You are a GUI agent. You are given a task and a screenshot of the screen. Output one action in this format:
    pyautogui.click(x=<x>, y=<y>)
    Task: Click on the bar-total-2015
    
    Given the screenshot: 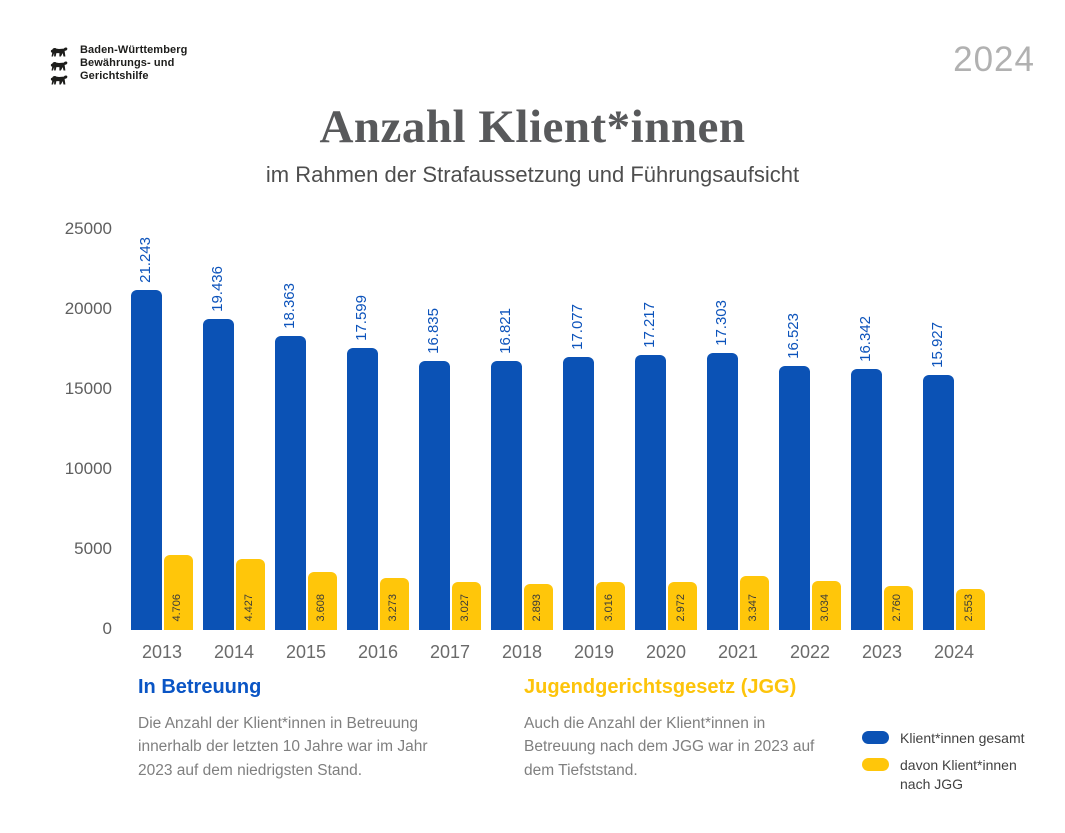 What is the action you would take?
    pyautogui.click(x=290, y=483)
    